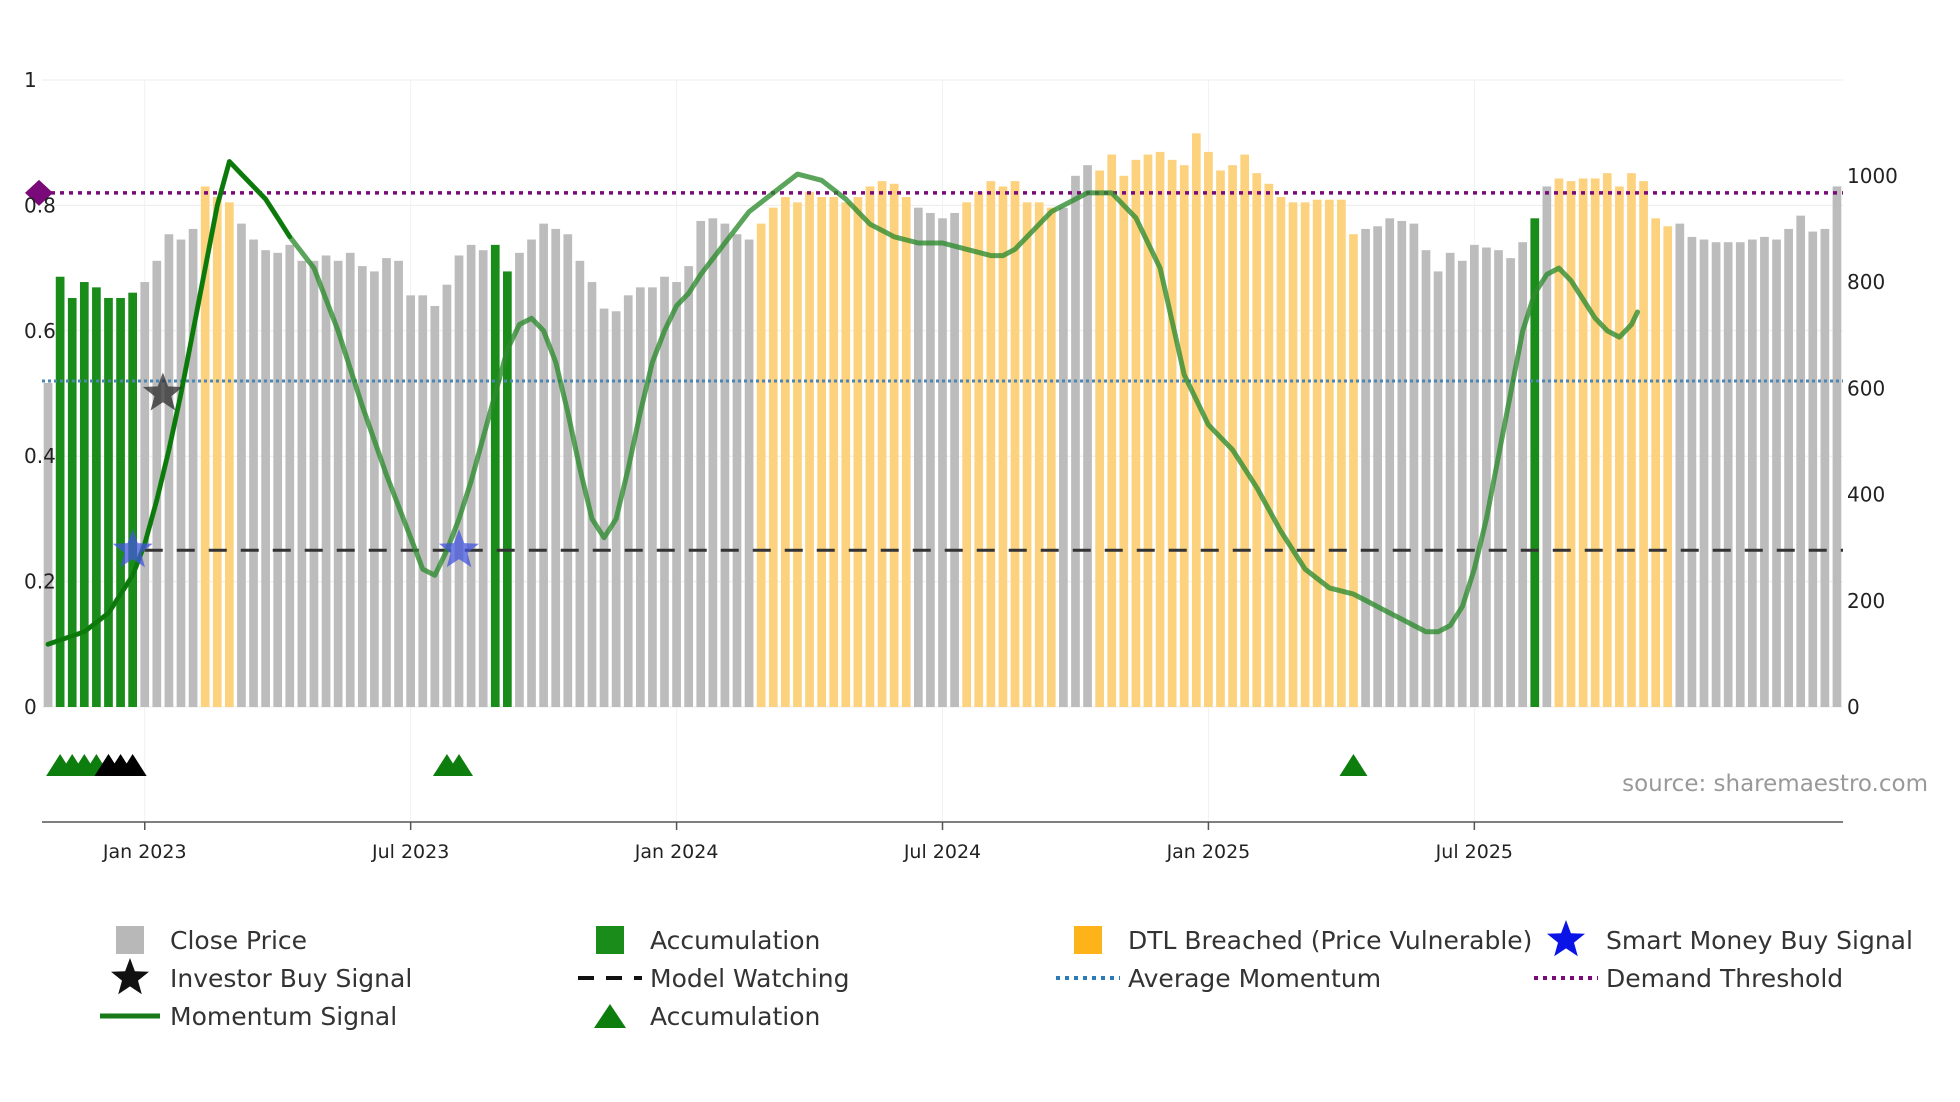  Describe the element at coordinates (1866, 388) in the screenshot. I see `right-axis-tick-label: 600` at that location.